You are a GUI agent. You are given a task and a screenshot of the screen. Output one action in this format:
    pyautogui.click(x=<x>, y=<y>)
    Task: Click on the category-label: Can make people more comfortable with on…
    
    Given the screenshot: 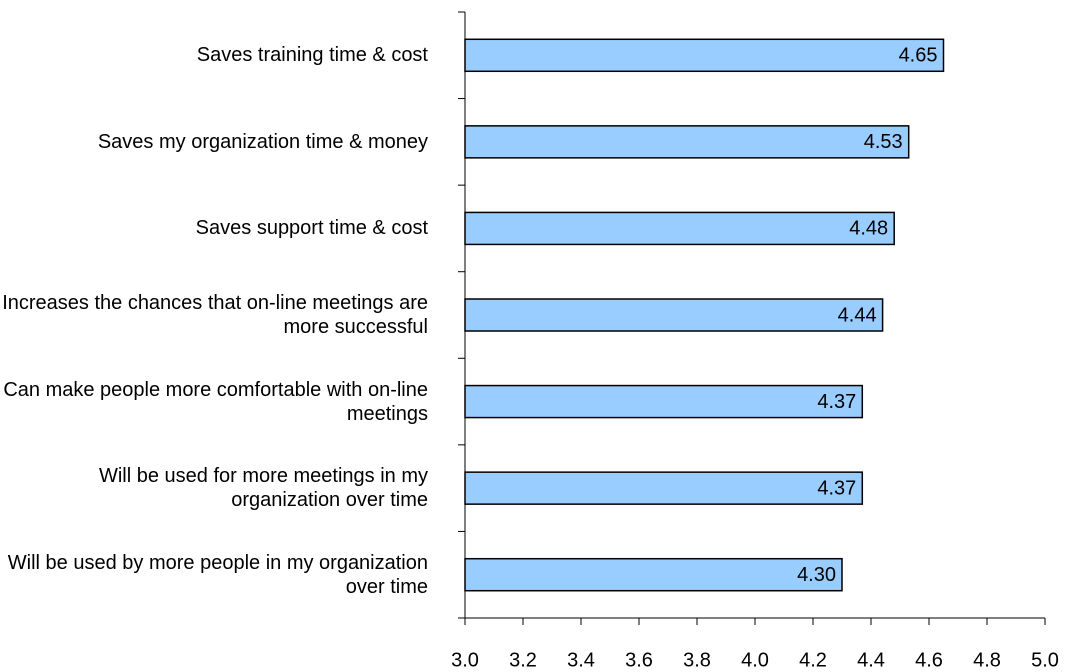 What is the action you would take?
    pyautogui.click(x=215, y=401)
    